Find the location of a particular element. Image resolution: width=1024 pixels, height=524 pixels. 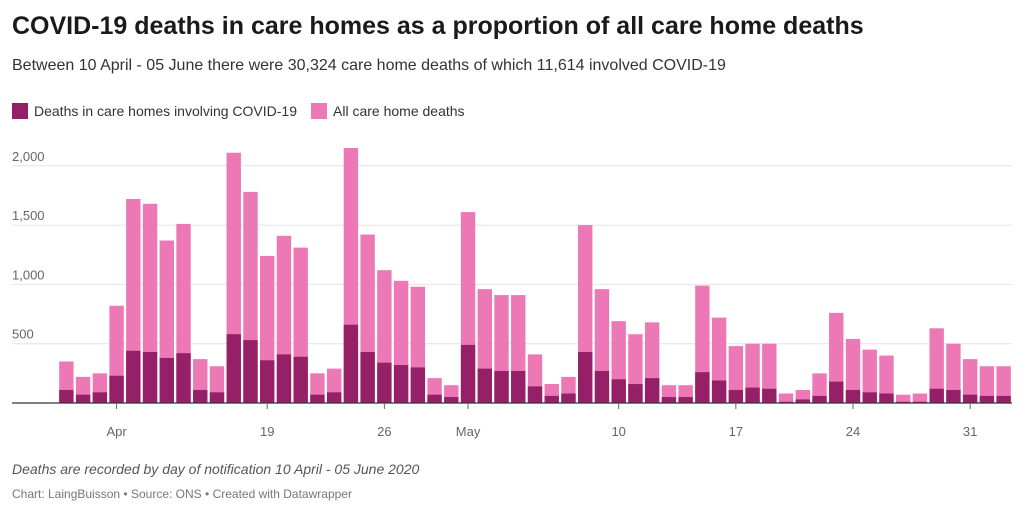

x-tick-label: 24 is located at coordinates (853, 431).